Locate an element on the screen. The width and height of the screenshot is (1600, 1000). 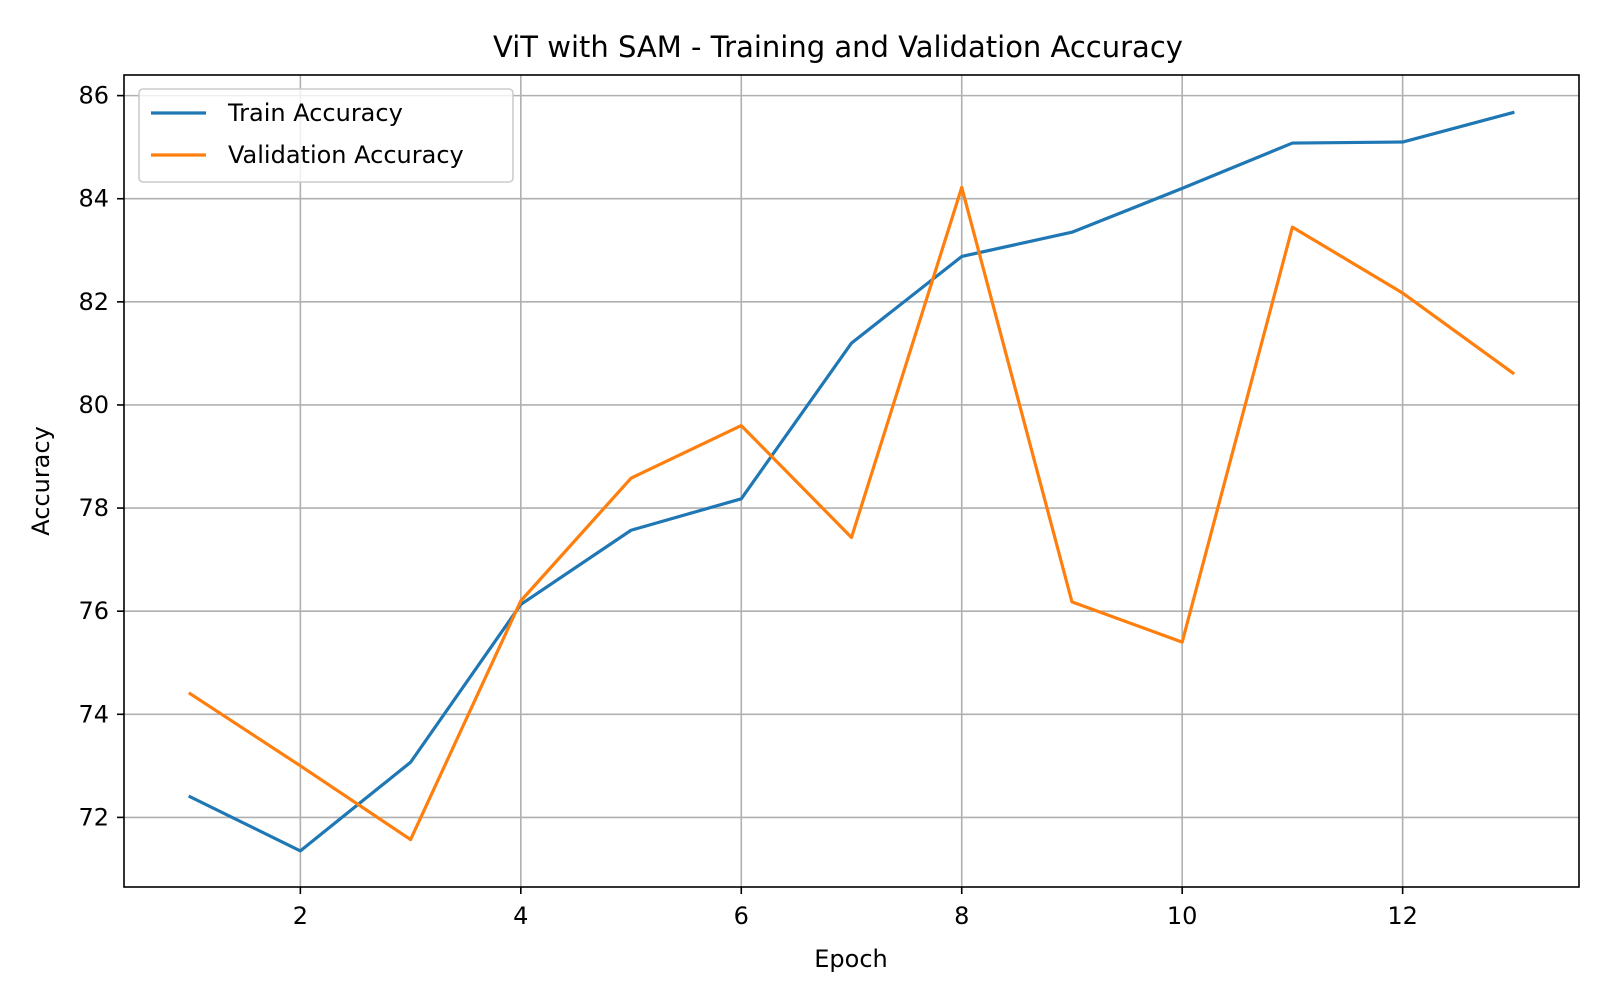
y-tick-label-74: 74 is located at coordinates (93, 714).